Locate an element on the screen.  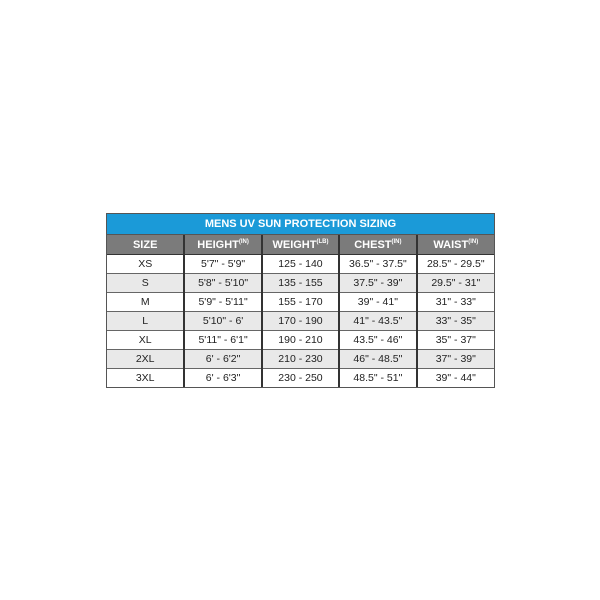
cell-weight: 155 - 170 is located at coordinates (300, 302).